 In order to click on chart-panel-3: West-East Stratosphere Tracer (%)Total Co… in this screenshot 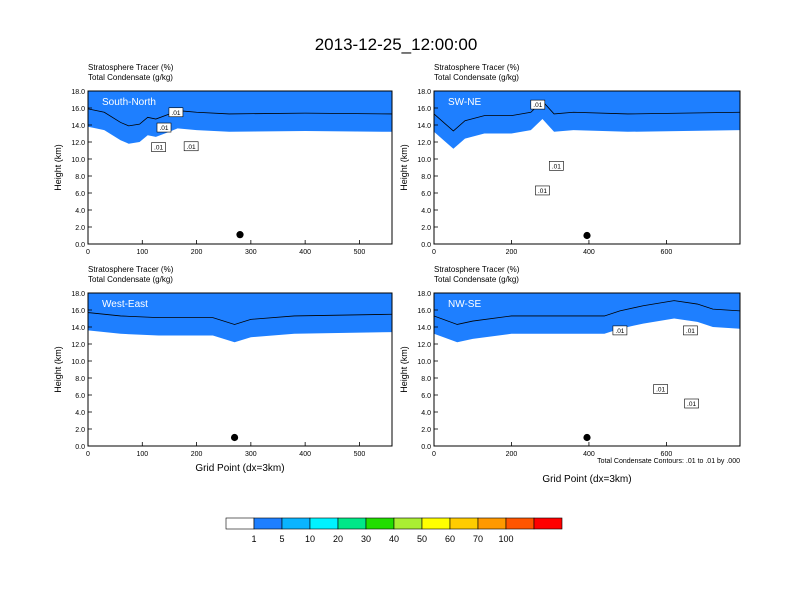, I will do `click(223, 369)`.